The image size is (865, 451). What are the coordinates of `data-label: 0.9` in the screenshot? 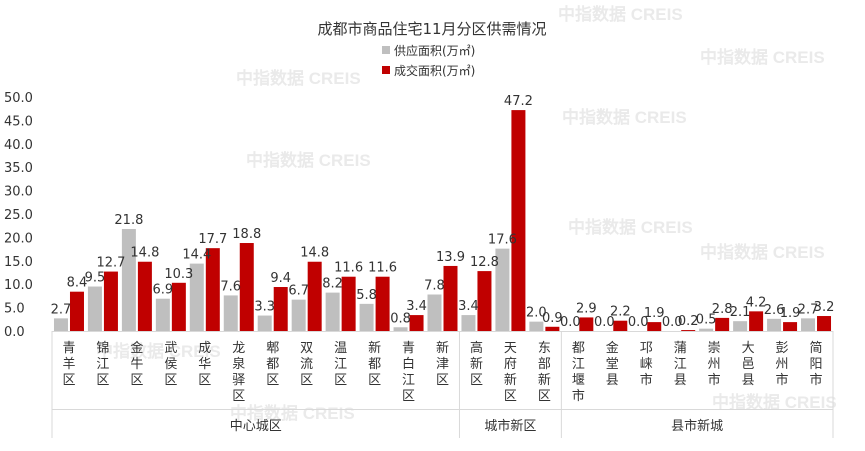 It's located at (552, 318).